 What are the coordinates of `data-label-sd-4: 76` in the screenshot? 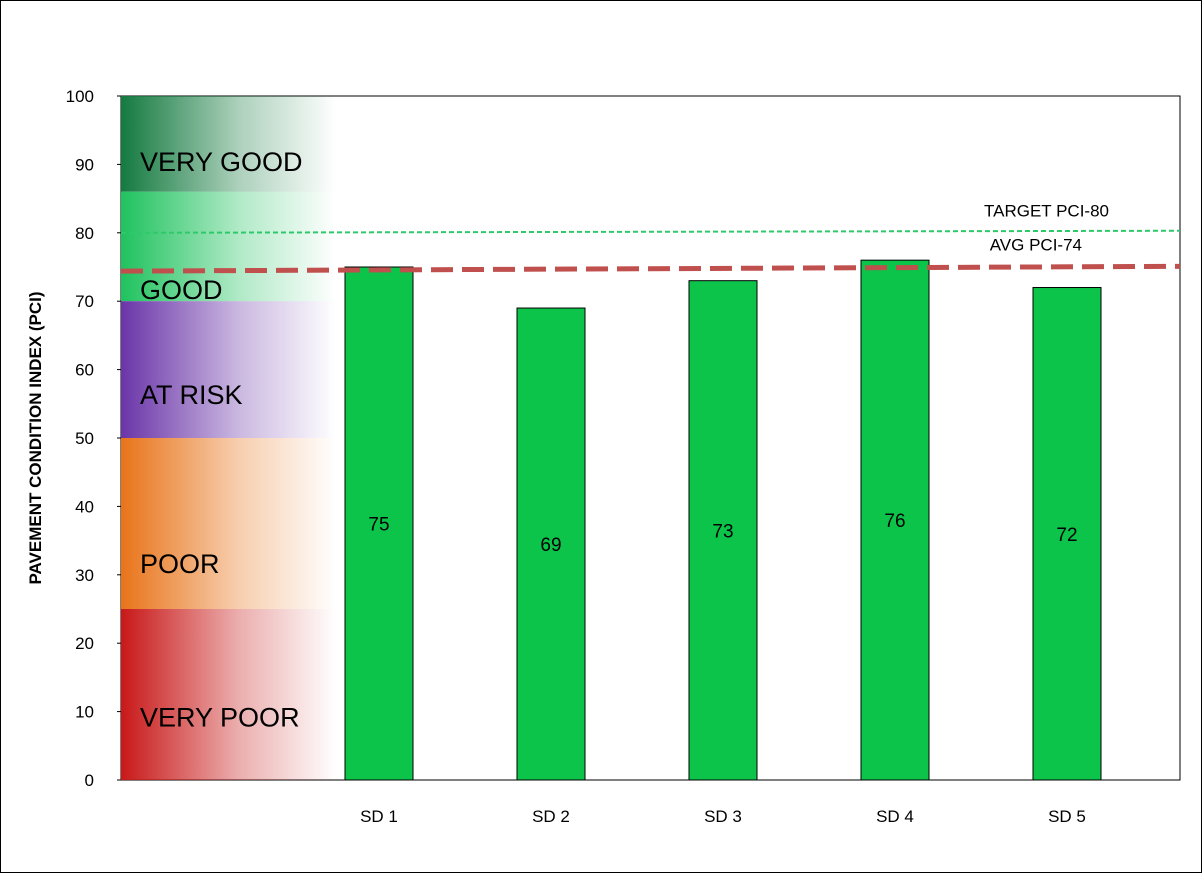 It's located at (894, 521).